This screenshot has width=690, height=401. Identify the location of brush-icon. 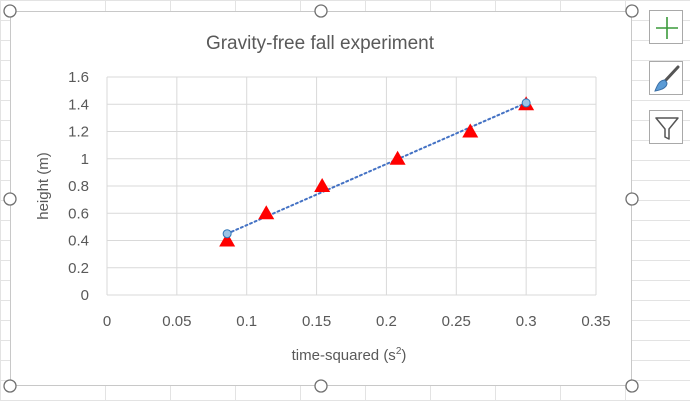
(667, 78).